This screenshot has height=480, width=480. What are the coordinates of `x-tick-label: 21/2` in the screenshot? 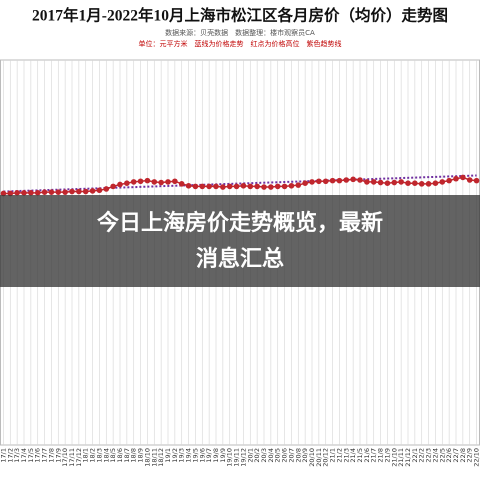 It's located at (339, 455).